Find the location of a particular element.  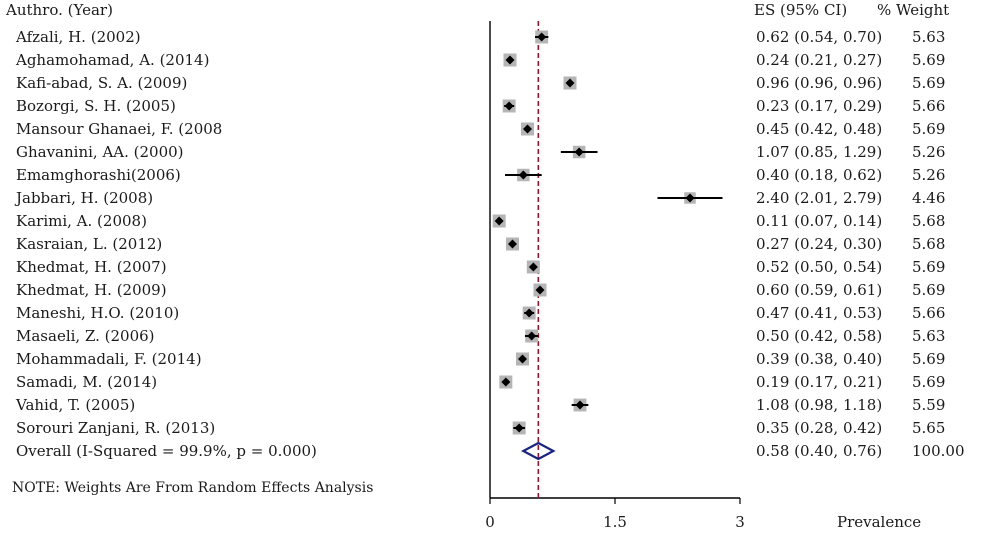

study-row: Afzali, H. (2002) 0.62 (0.54, 0.70) 5.63 is located at coordinates (480, 37).